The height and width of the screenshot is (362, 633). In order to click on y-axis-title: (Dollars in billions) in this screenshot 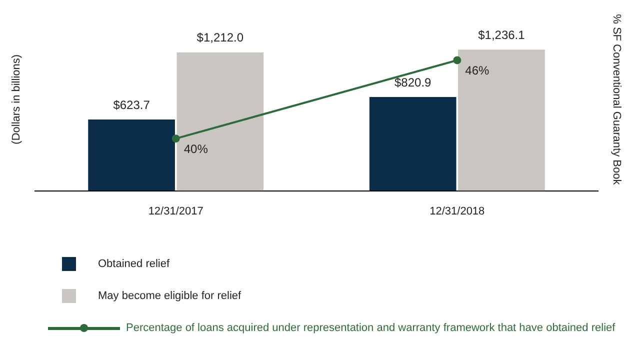, I will do `click(16, 99)`.